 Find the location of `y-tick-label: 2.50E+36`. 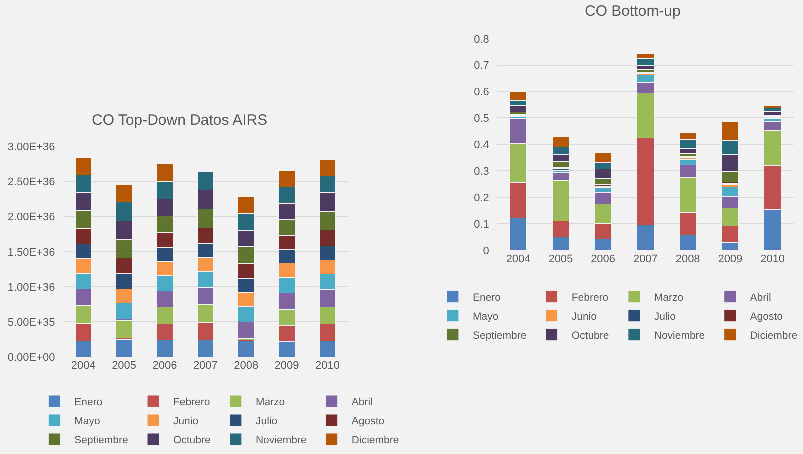

y-tick-label: 2.50E+36 is located at coordinates (32, 182).